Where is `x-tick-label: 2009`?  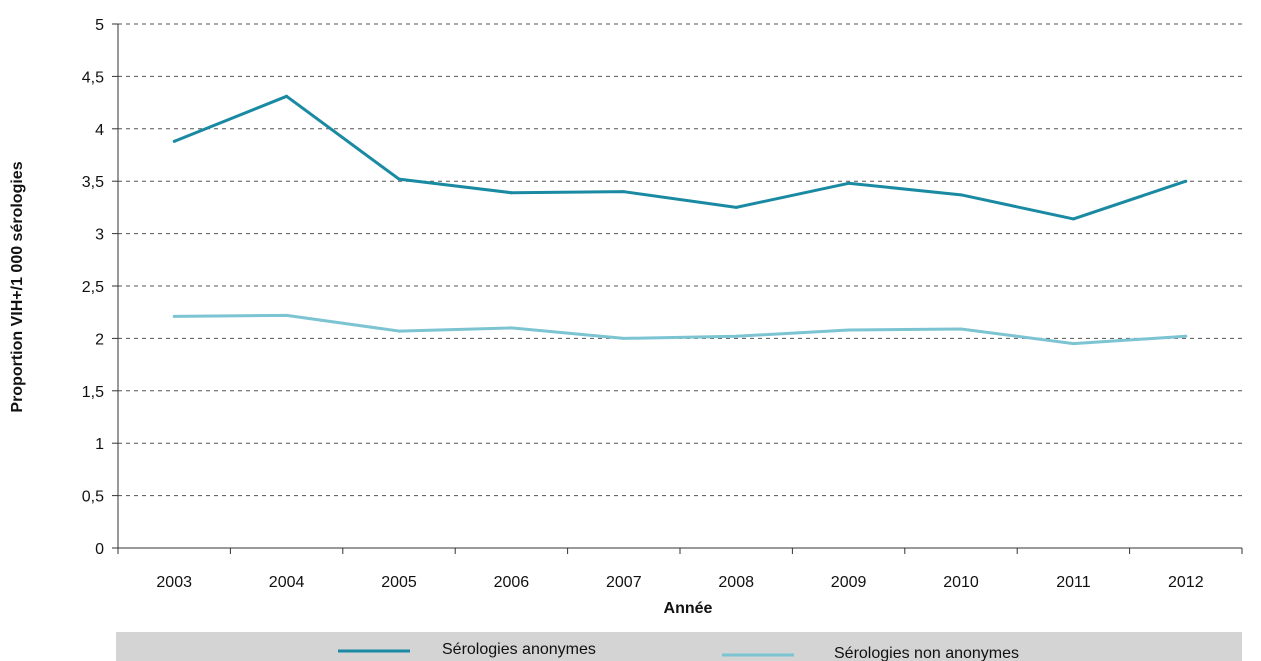 x-tick-label: 2009 is located at coordinates (849, 582).